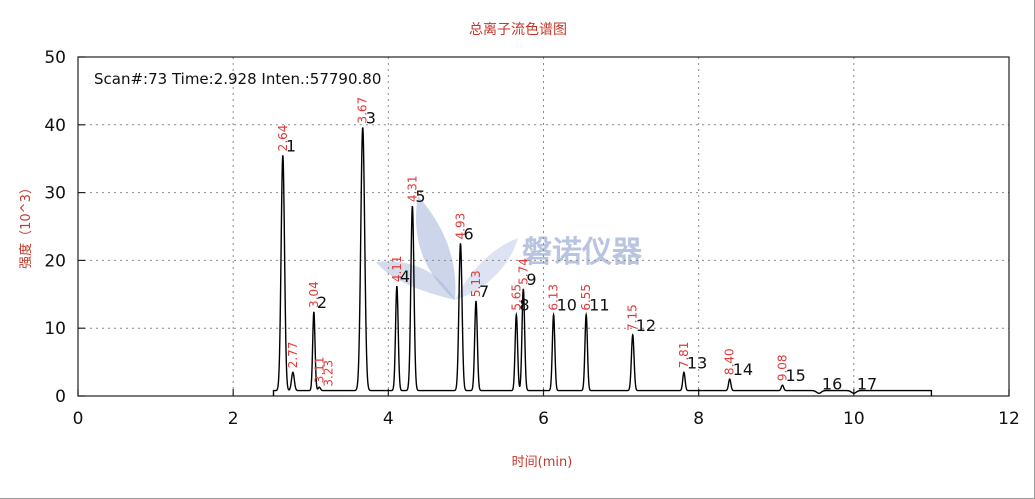  I want to click on y-tick-label: 0, so click(60, 397).